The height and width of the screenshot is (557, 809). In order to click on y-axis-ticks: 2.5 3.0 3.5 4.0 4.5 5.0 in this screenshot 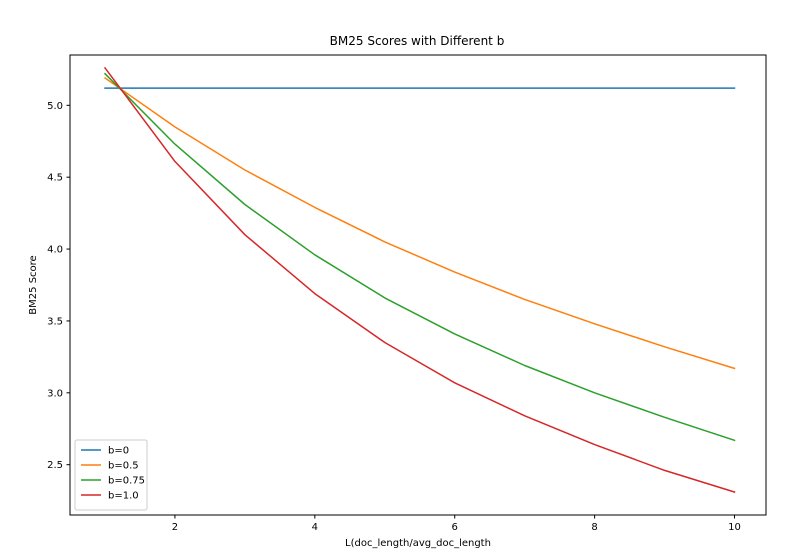, I will do `click(58, 286)`.